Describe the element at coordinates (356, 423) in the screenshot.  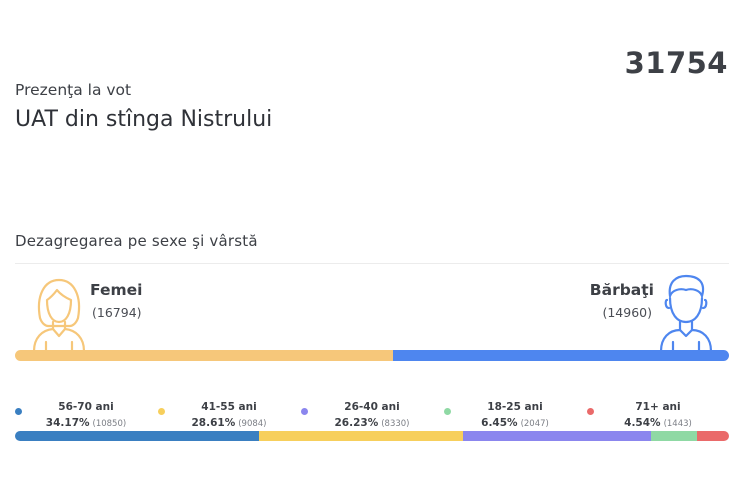
I see `age-legend-percent: 26.23%` at that location.